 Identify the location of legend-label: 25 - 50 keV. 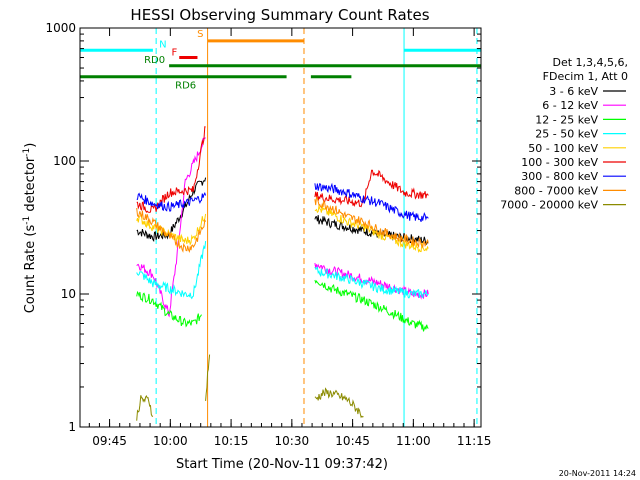
(566, 134).